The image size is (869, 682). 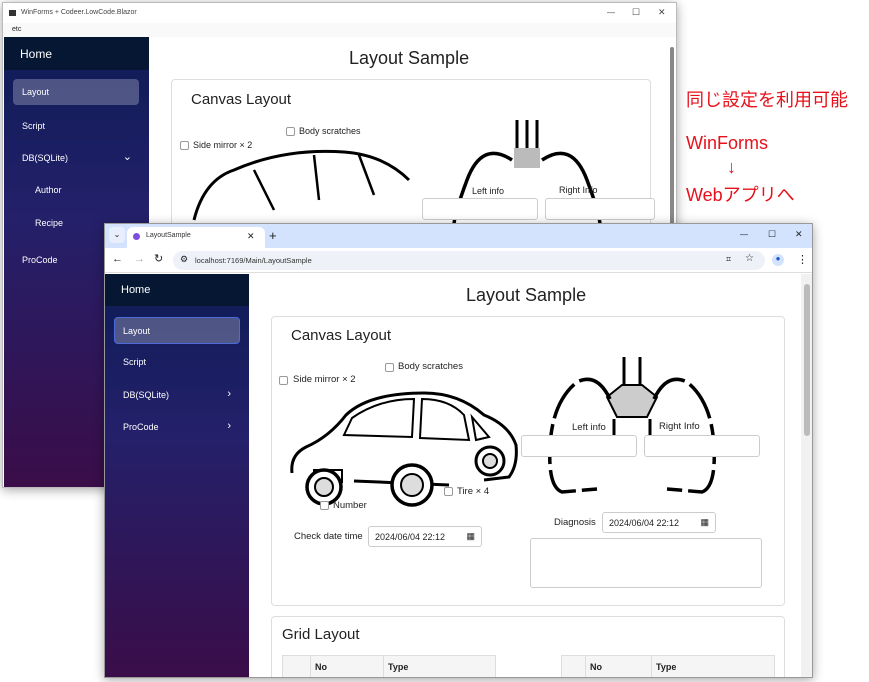 I want to click on diagnosis-textarea, so click(x=646, y=563).